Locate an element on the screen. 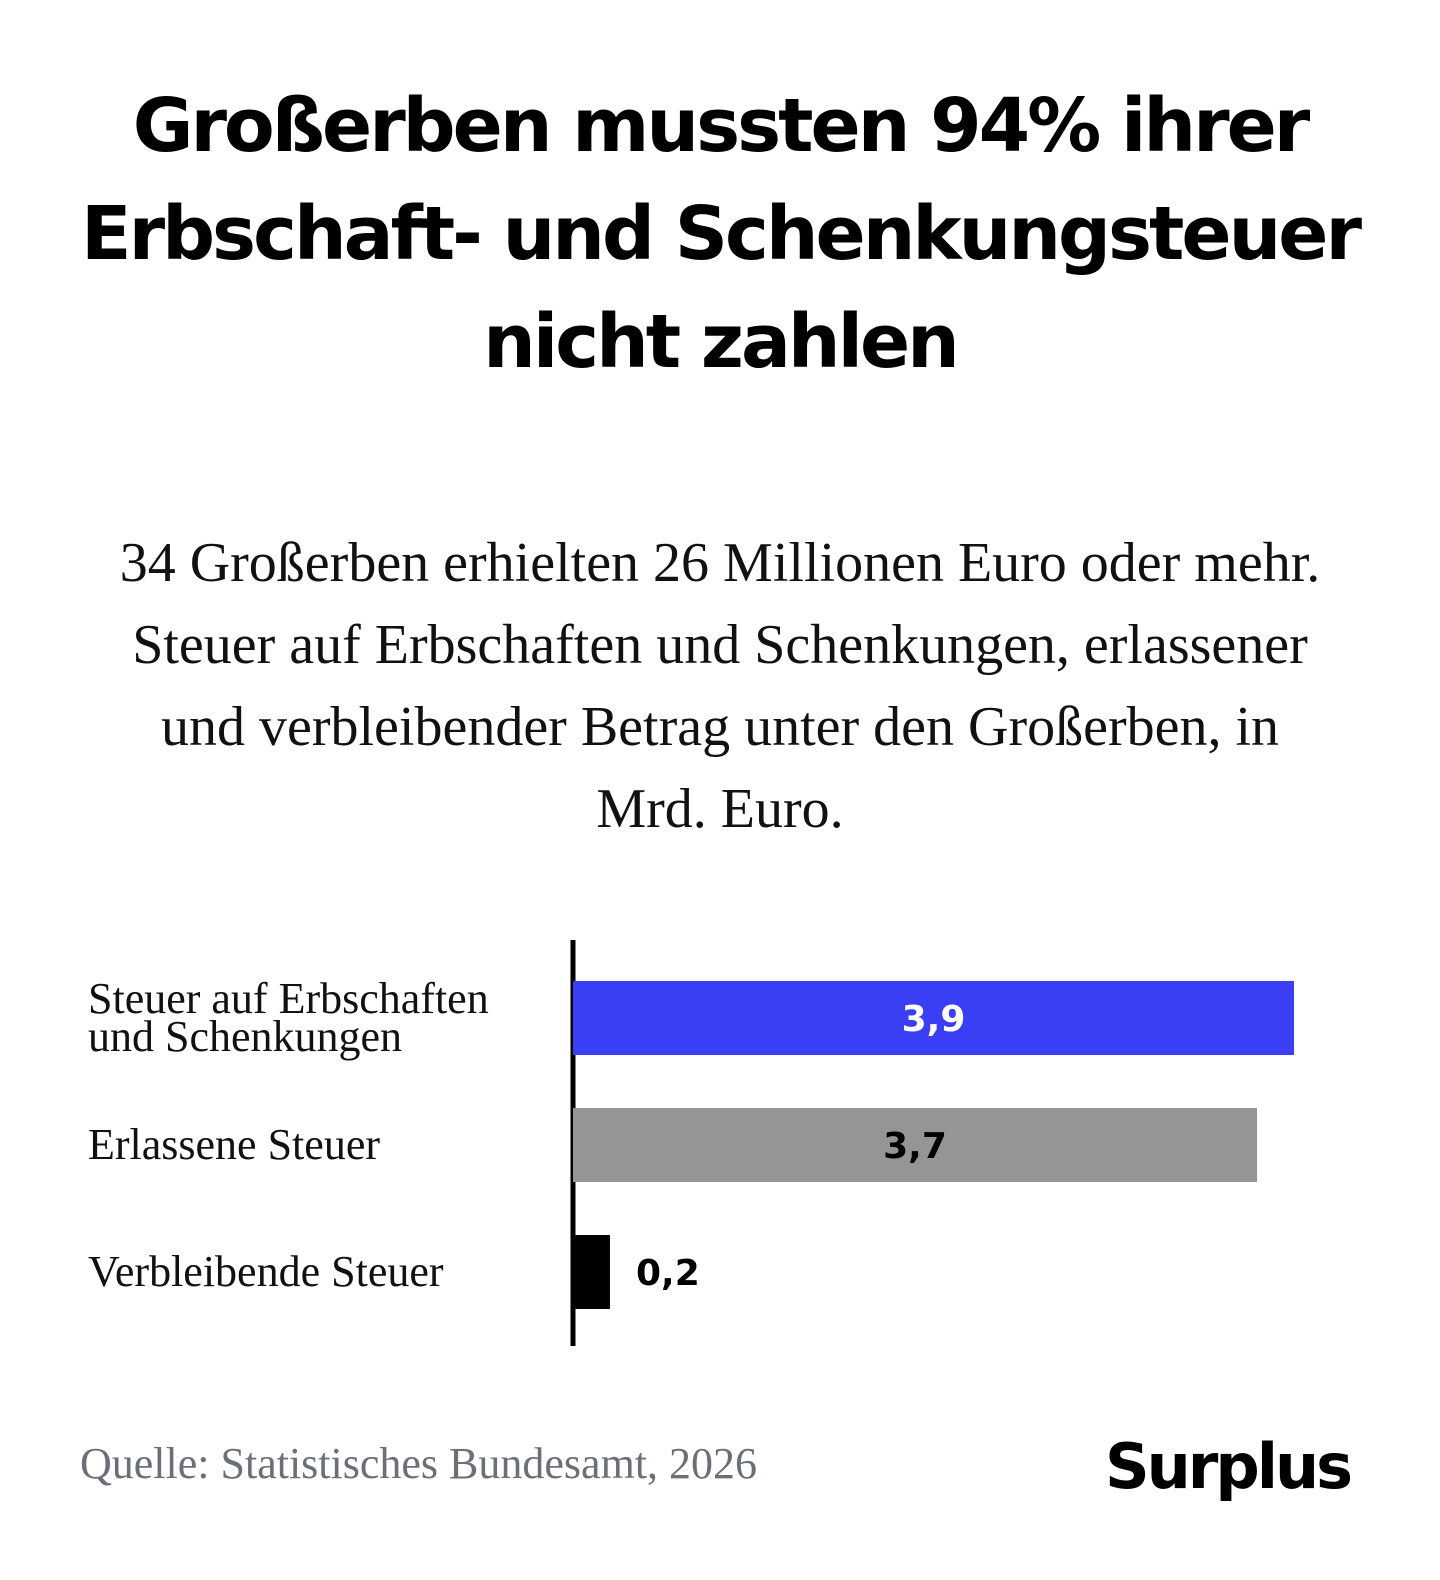  value-label-2: 3,7 is located at coordinates (915, 1146).